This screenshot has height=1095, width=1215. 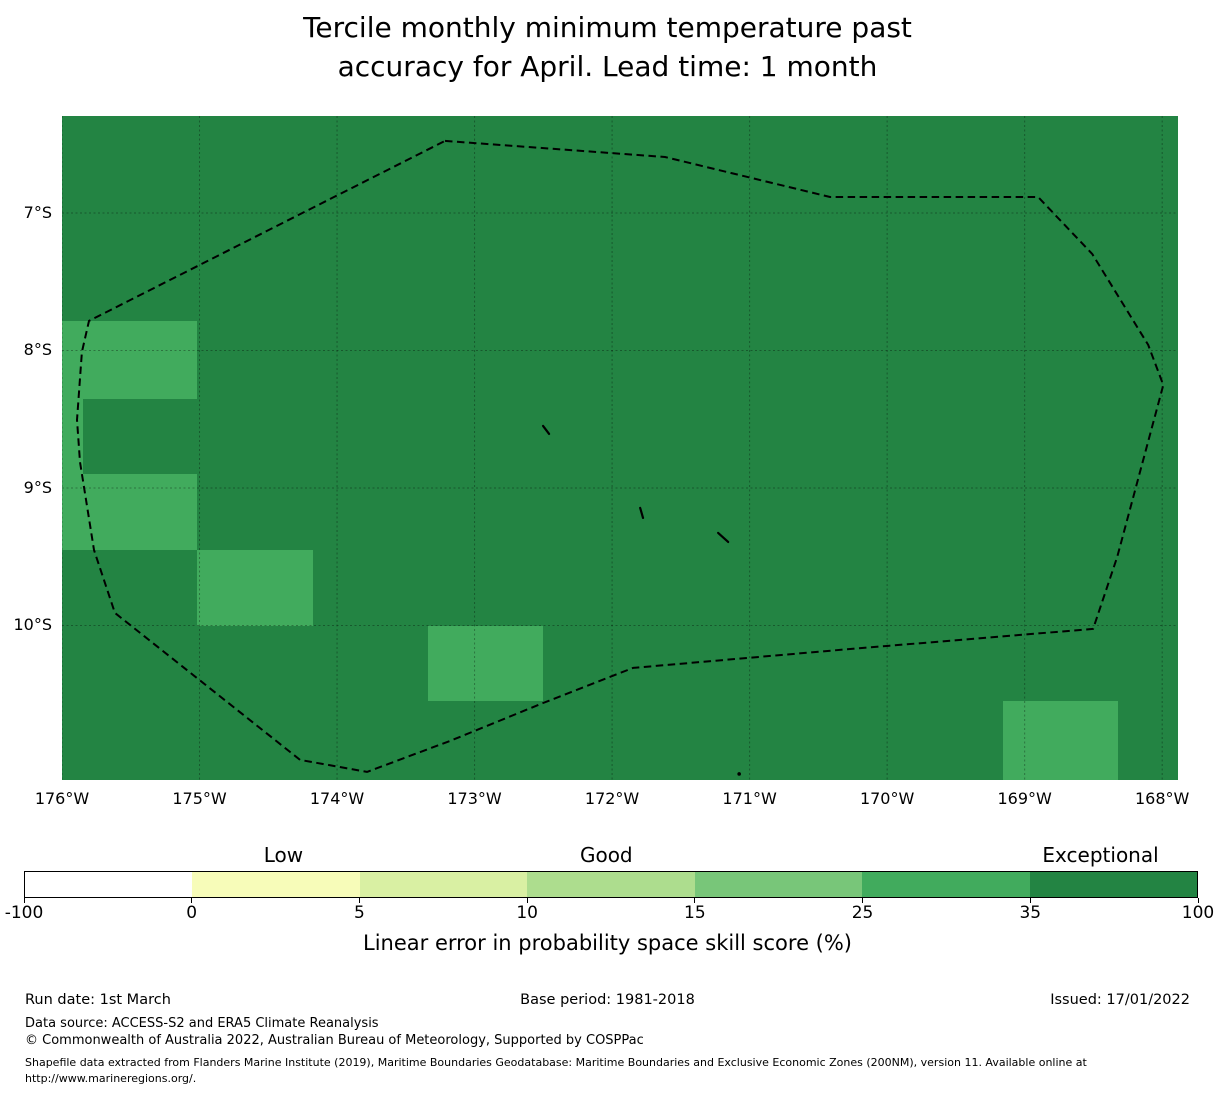 What do you see at coordinates (359, 913) in the screenshot?
I see `colorbar-tick-label: 5` at bounding box center [359, 913].